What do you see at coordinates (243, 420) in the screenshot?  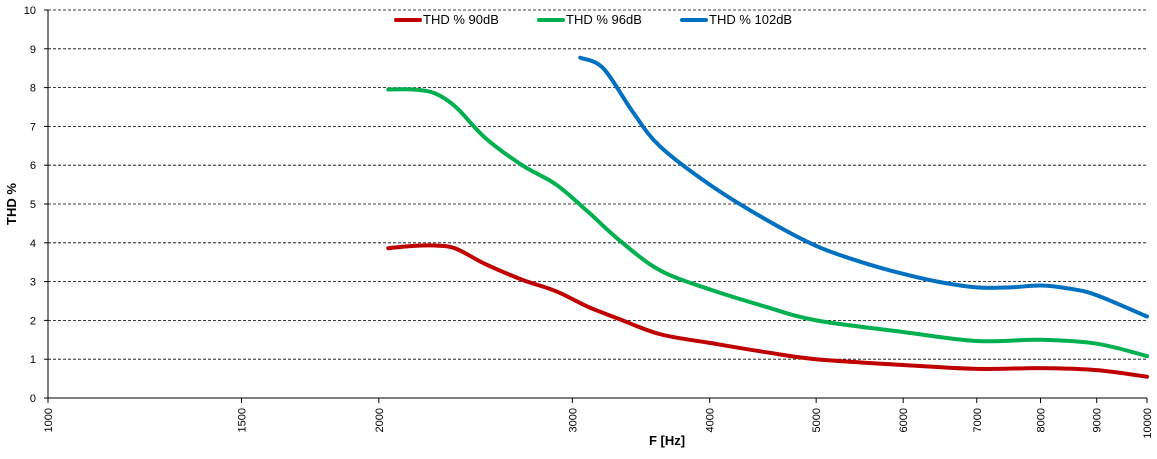 I see `x-tick-label: 1500` at bounding box center [243, 420].